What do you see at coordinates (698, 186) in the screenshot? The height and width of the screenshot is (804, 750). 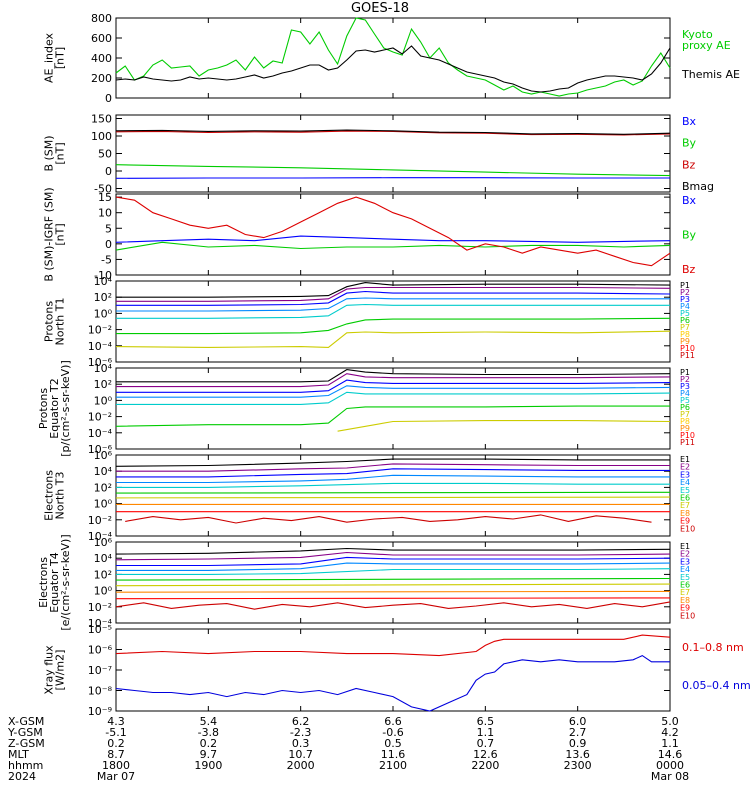 I see `legend-bmag: Bmag` at bounding box center [698, 186].